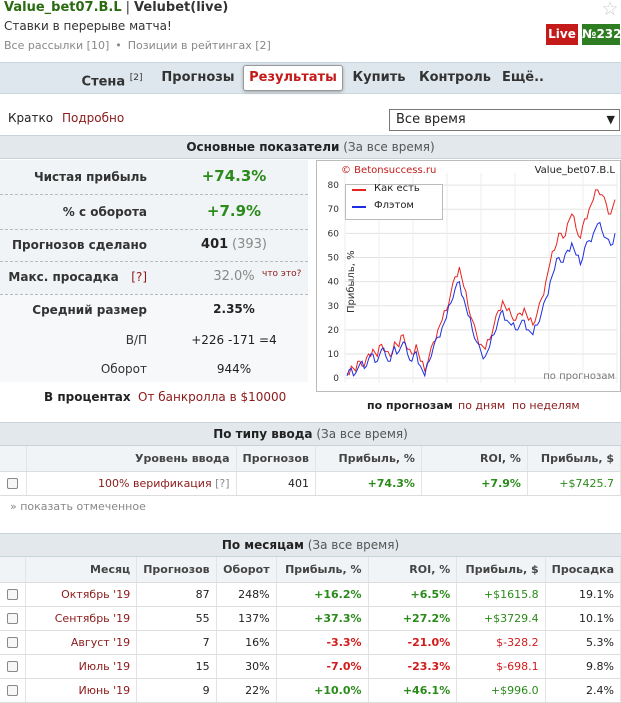 This screenshot has height=703, width=621. What do you see at coordinates (246, 594) in the screenshot?
I see `turnover-cell: 248%` at bounding box center [246, 594].